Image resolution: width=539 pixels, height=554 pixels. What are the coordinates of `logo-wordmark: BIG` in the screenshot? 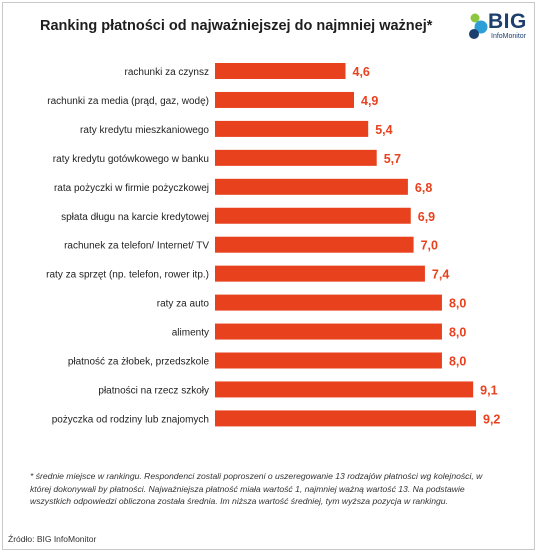 It's located at (507, 21).